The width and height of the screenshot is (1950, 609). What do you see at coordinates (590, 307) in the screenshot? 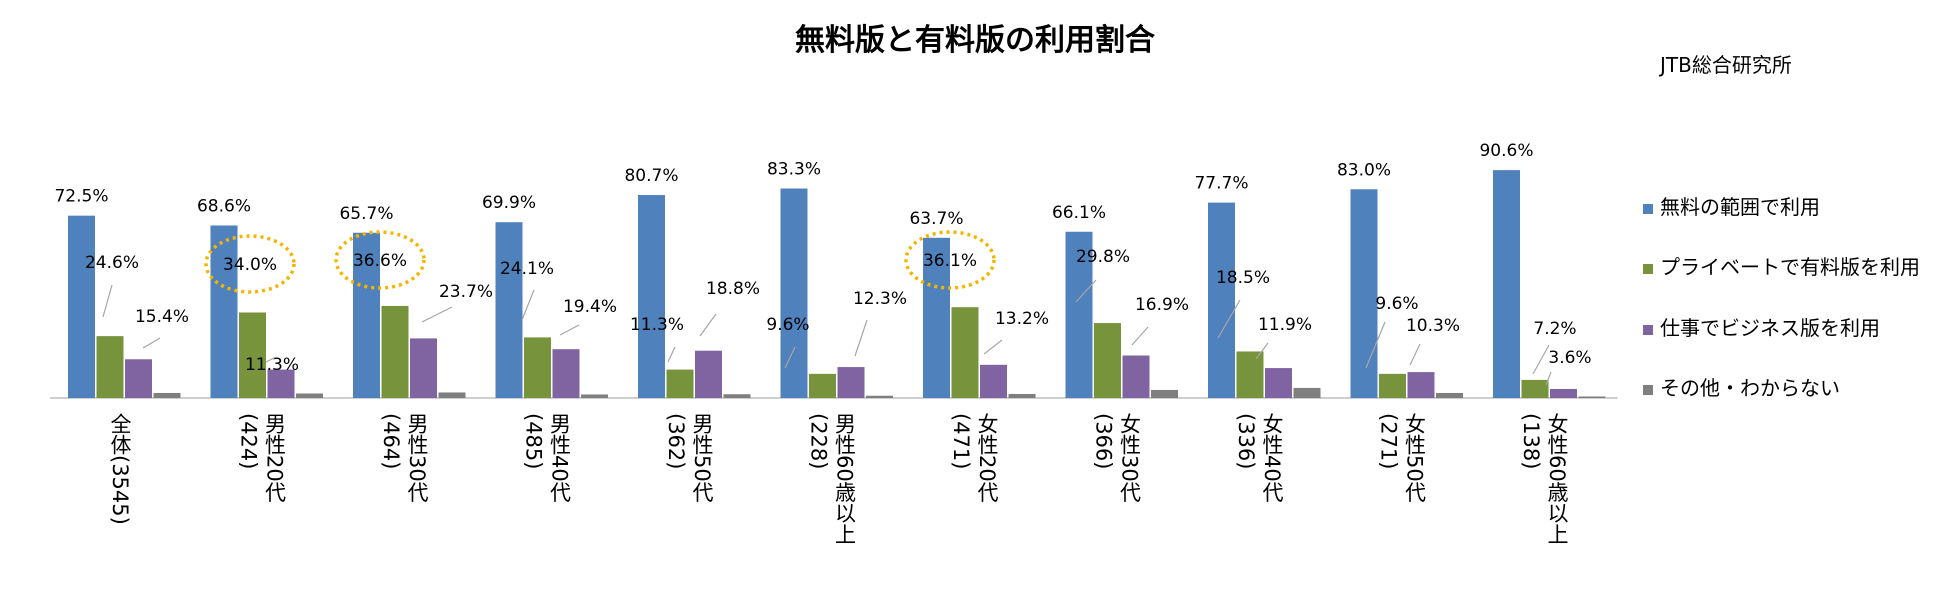
I see `data-label-s3-4: 19.4%` at bounding box center [590, 307].